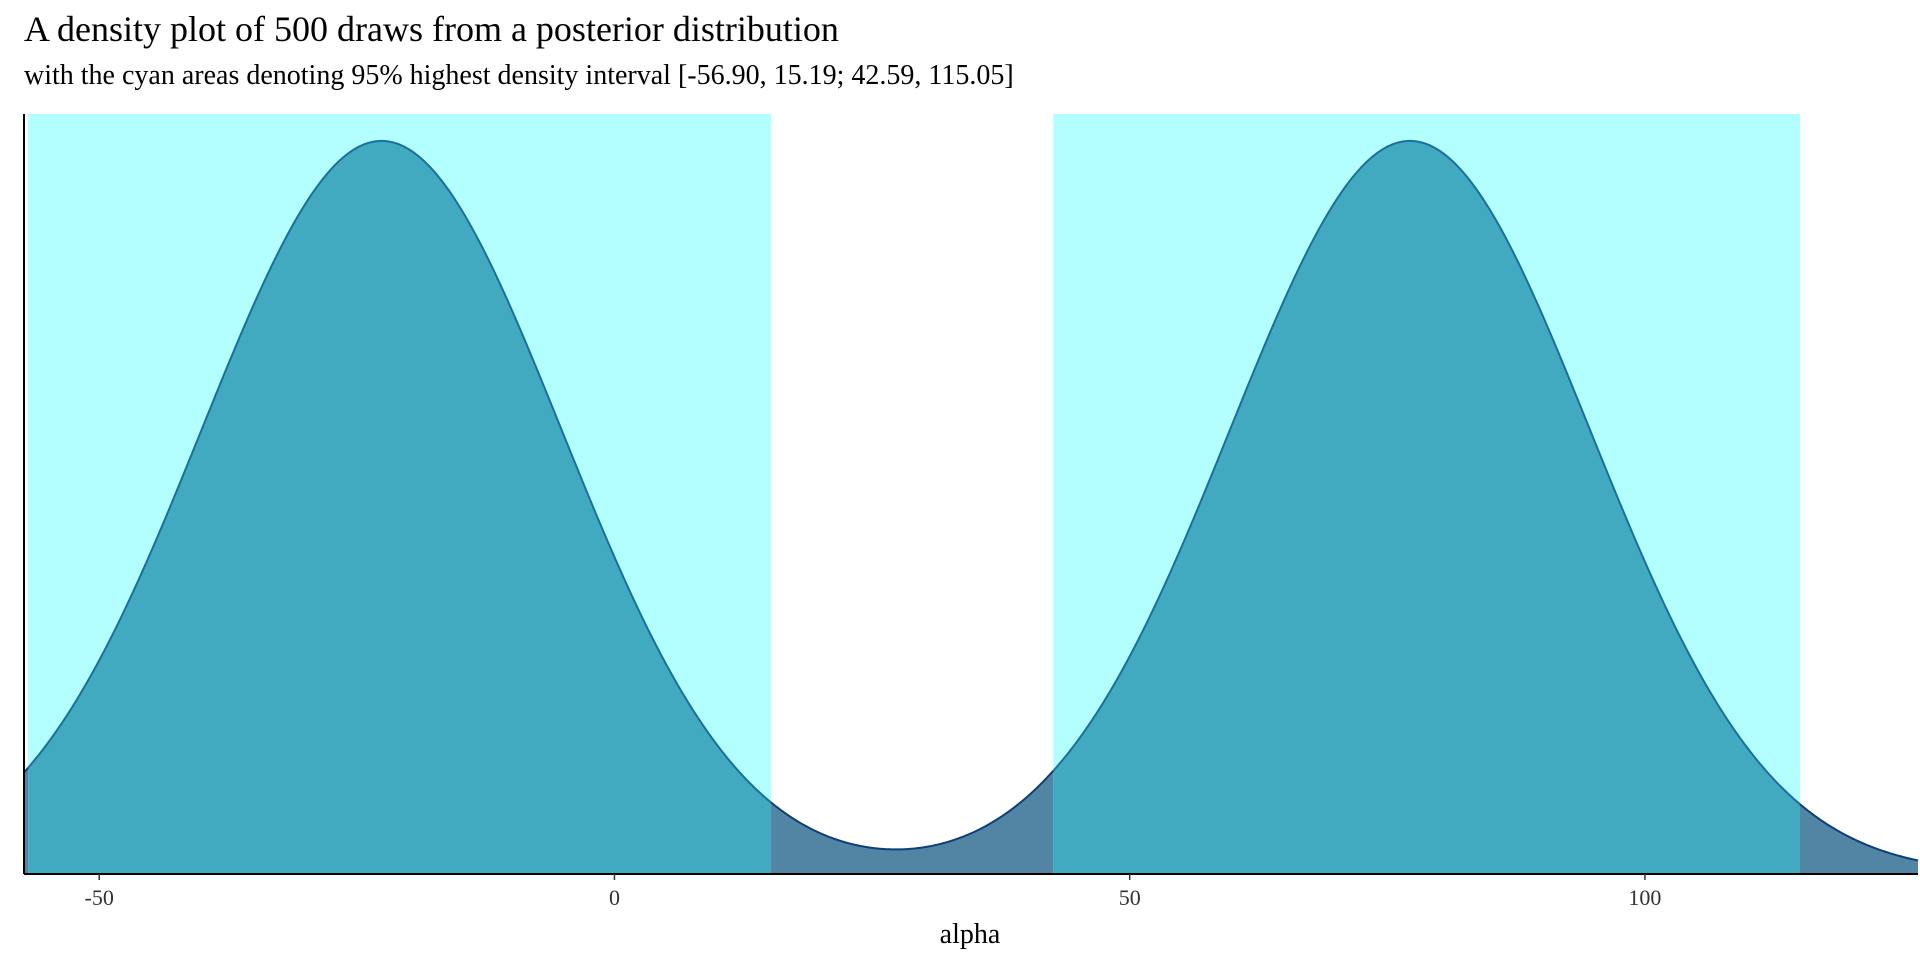  I want to click on x-tick-label: -50, so click(99, 897).